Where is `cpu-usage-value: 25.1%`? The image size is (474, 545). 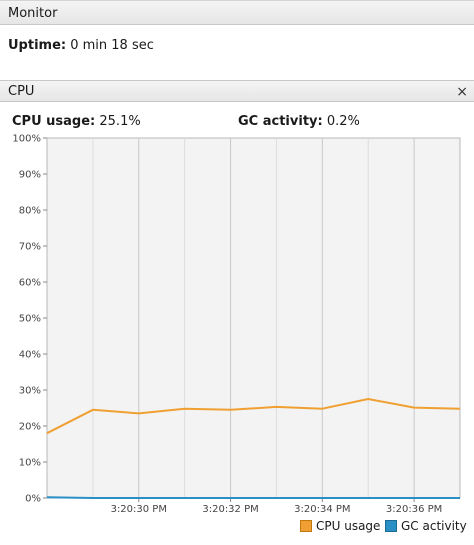 cpu-usage-value: 25.1% is located at coordinates (120, 121).